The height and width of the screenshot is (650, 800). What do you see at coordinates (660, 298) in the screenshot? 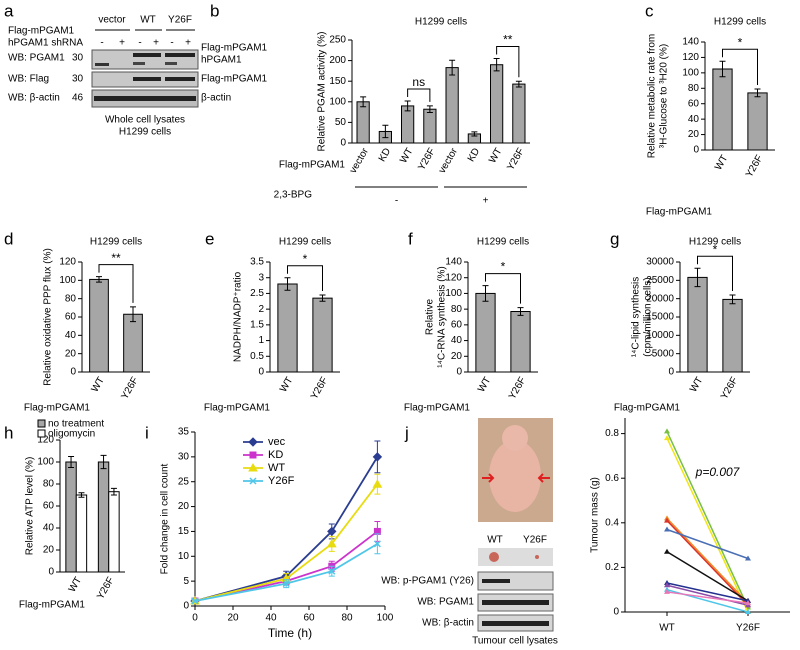
I see `y-tick-label: 20000` at bounding box center [660, 298].